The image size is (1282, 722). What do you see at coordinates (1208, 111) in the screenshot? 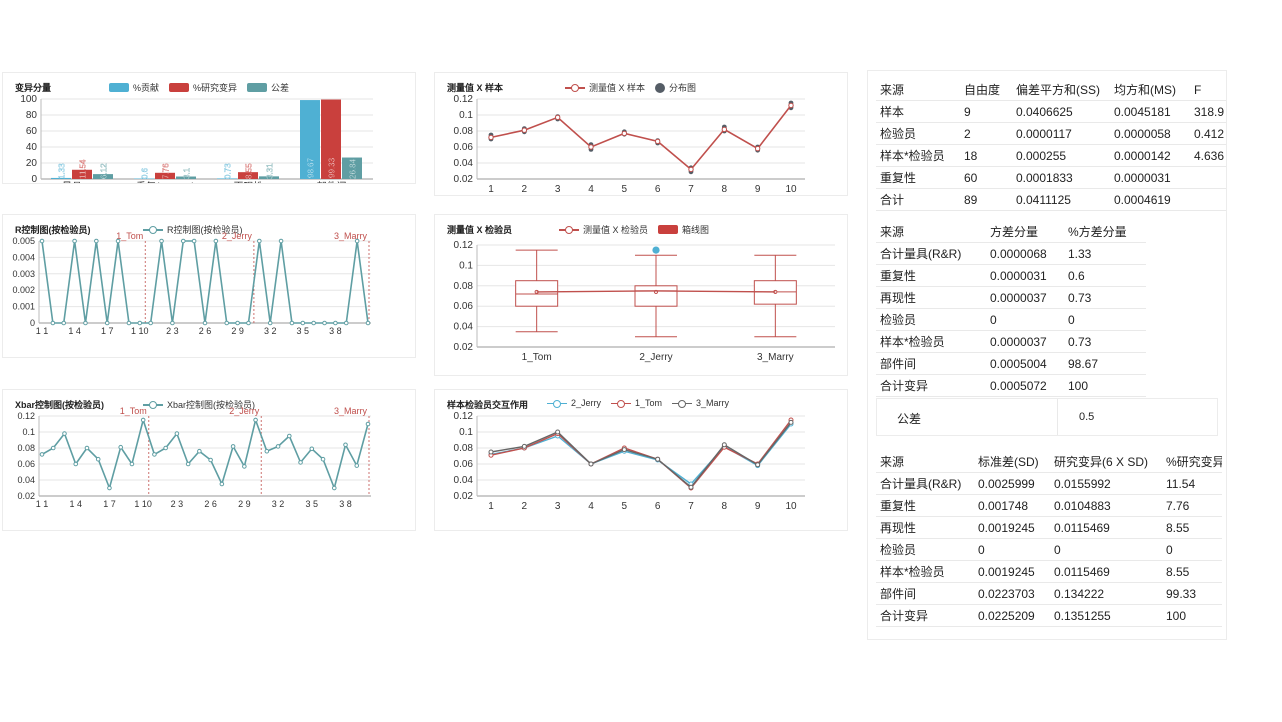
I see `table-cell: 318.9` at bounding box center [1208, 111].